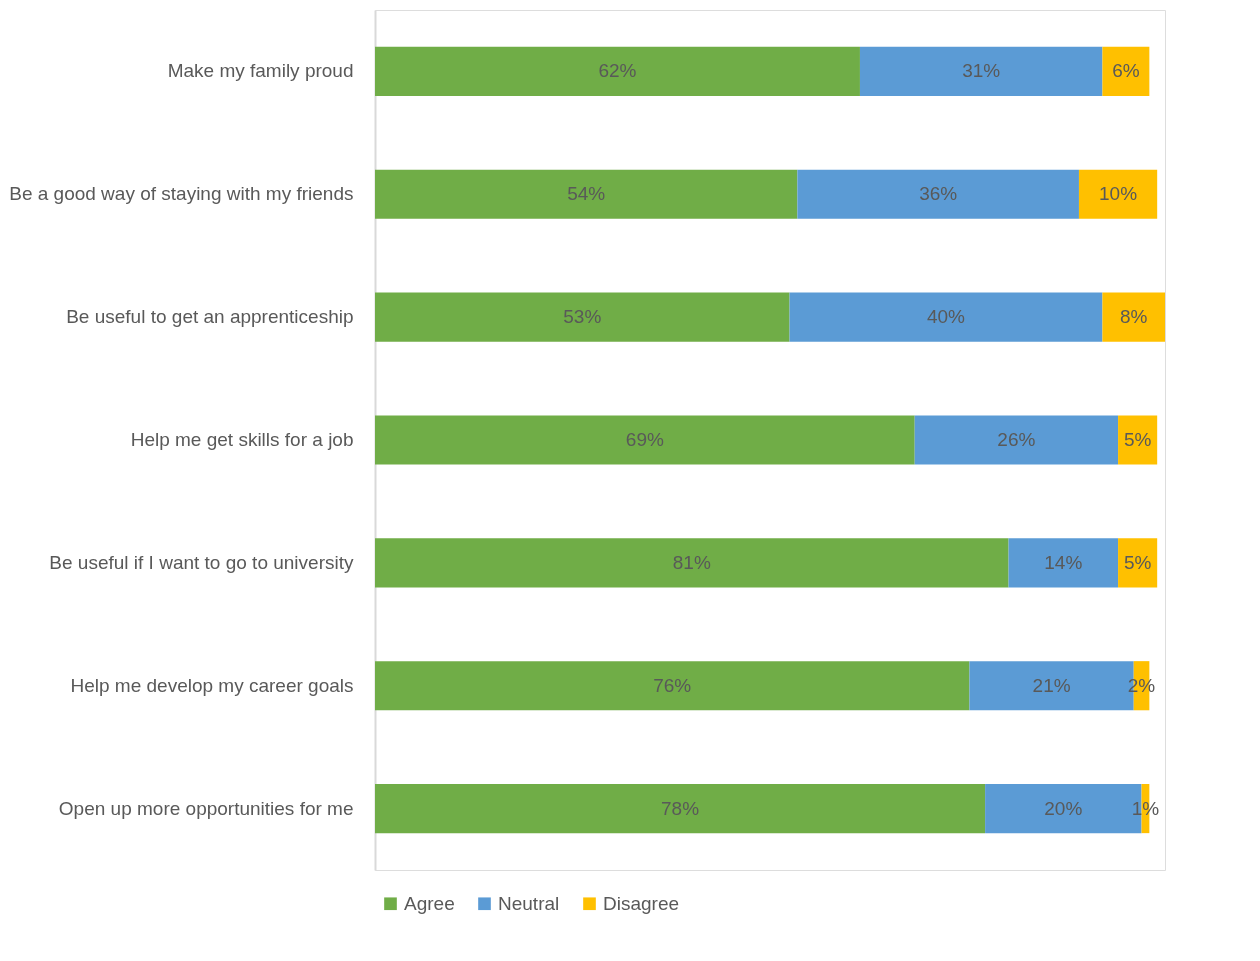 The height and width of the screenshot is (961, 1260). I want to click on data-label: 26%, so click(1016, 439).